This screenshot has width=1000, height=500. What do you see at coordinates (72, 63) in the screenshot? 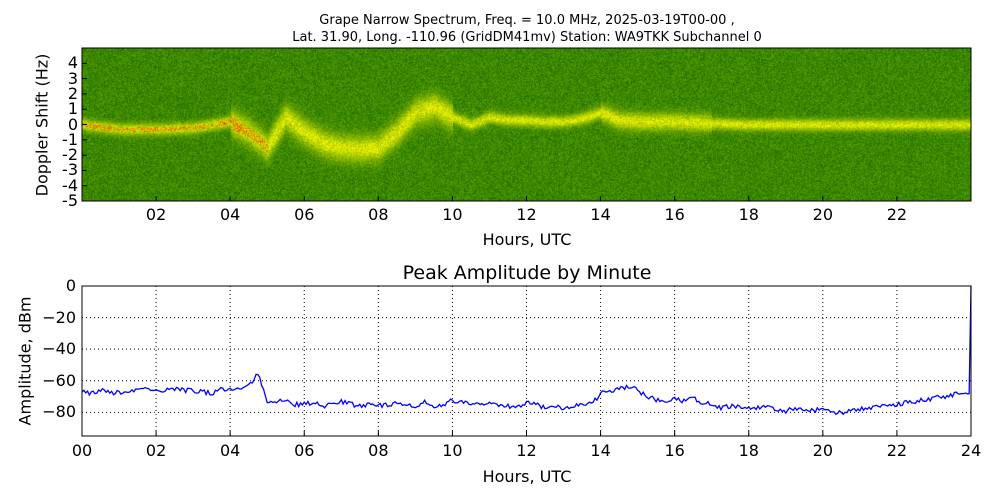
I see `spectrogram-ytick-label: 4` at bounding box center [72, 63].